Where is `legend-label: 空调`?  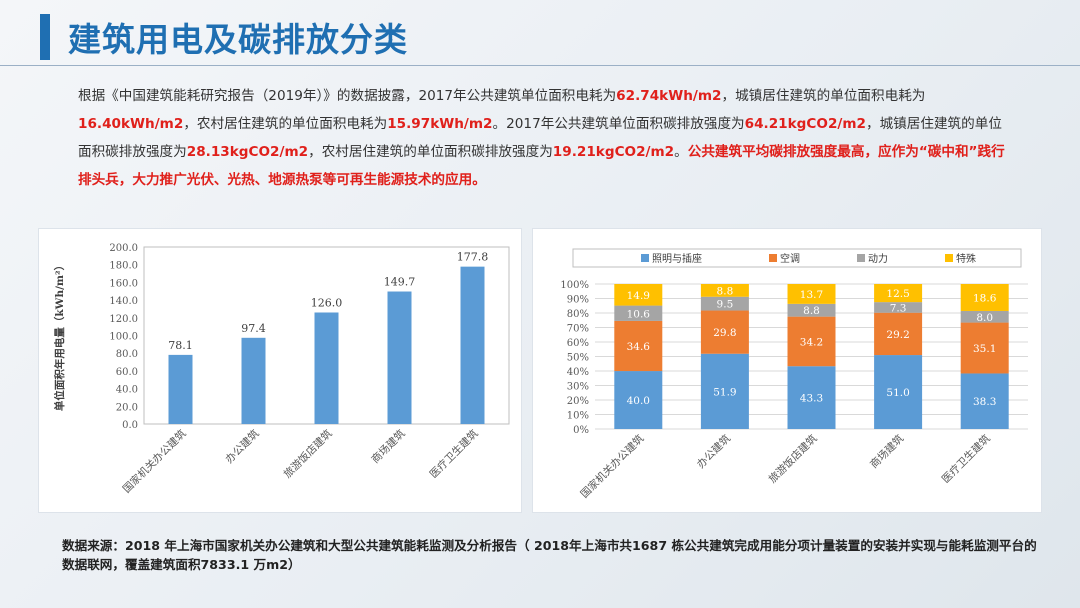
legend-label: 空调 is located at coordinates (790, 258).